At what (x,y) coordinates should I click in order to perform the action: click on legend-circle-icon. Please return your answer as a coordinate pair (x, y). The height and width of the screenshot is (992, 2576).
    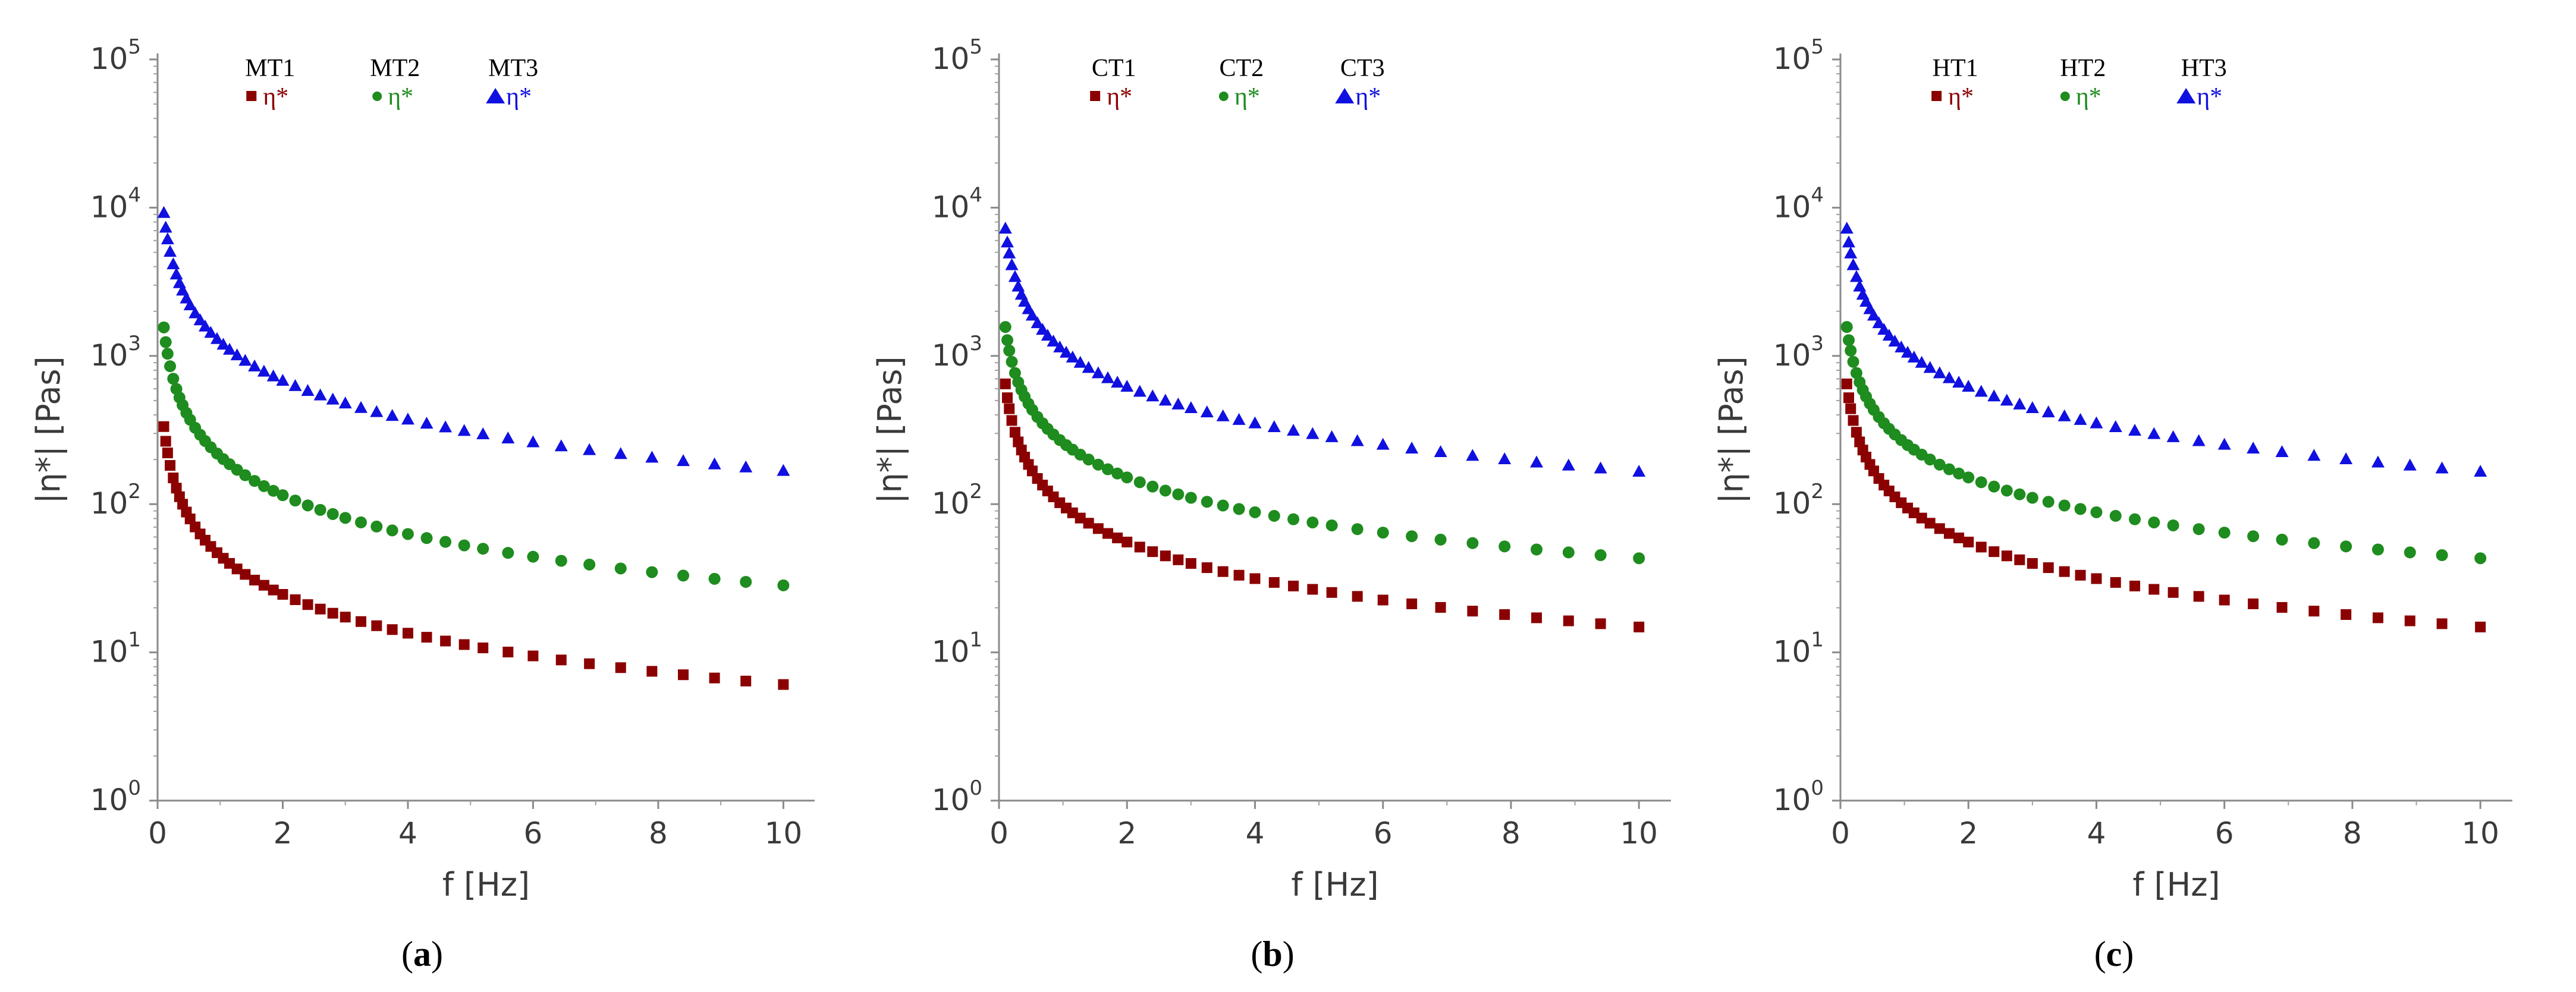
    Looking at the image, I should click on (2065, 96).